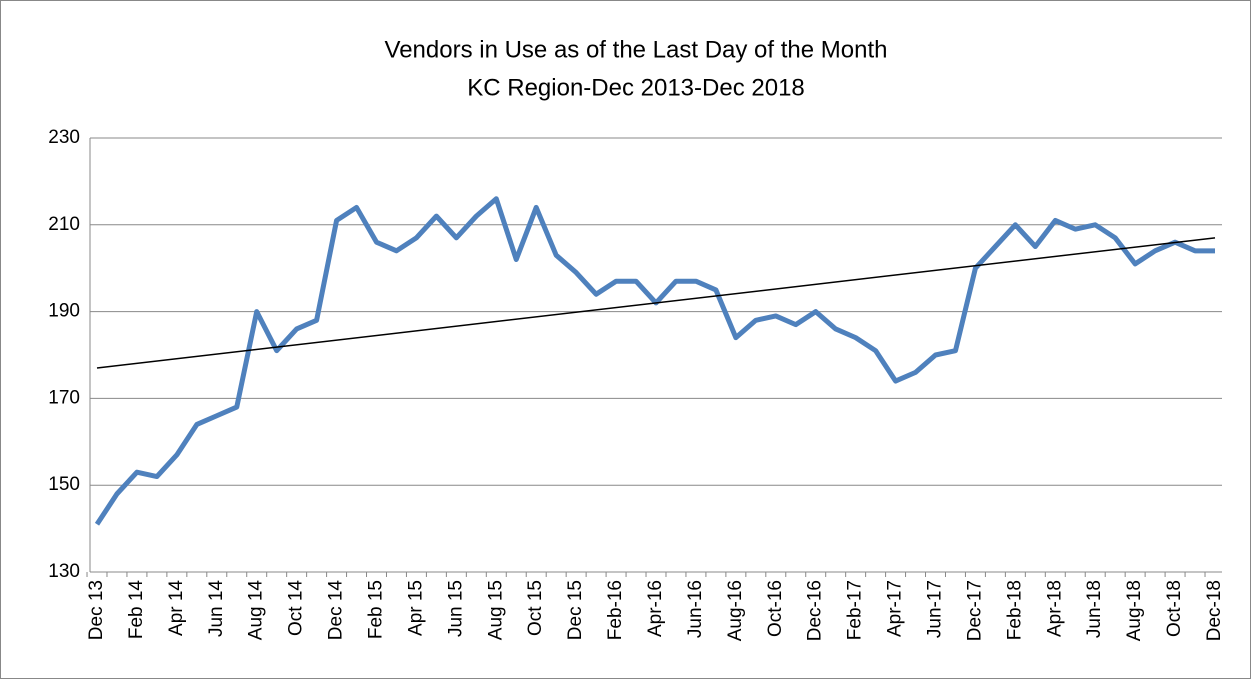 This screenshot has height=684, width=1251. I want to click on x-tick-label: Oct-18, so click(1174, 608).